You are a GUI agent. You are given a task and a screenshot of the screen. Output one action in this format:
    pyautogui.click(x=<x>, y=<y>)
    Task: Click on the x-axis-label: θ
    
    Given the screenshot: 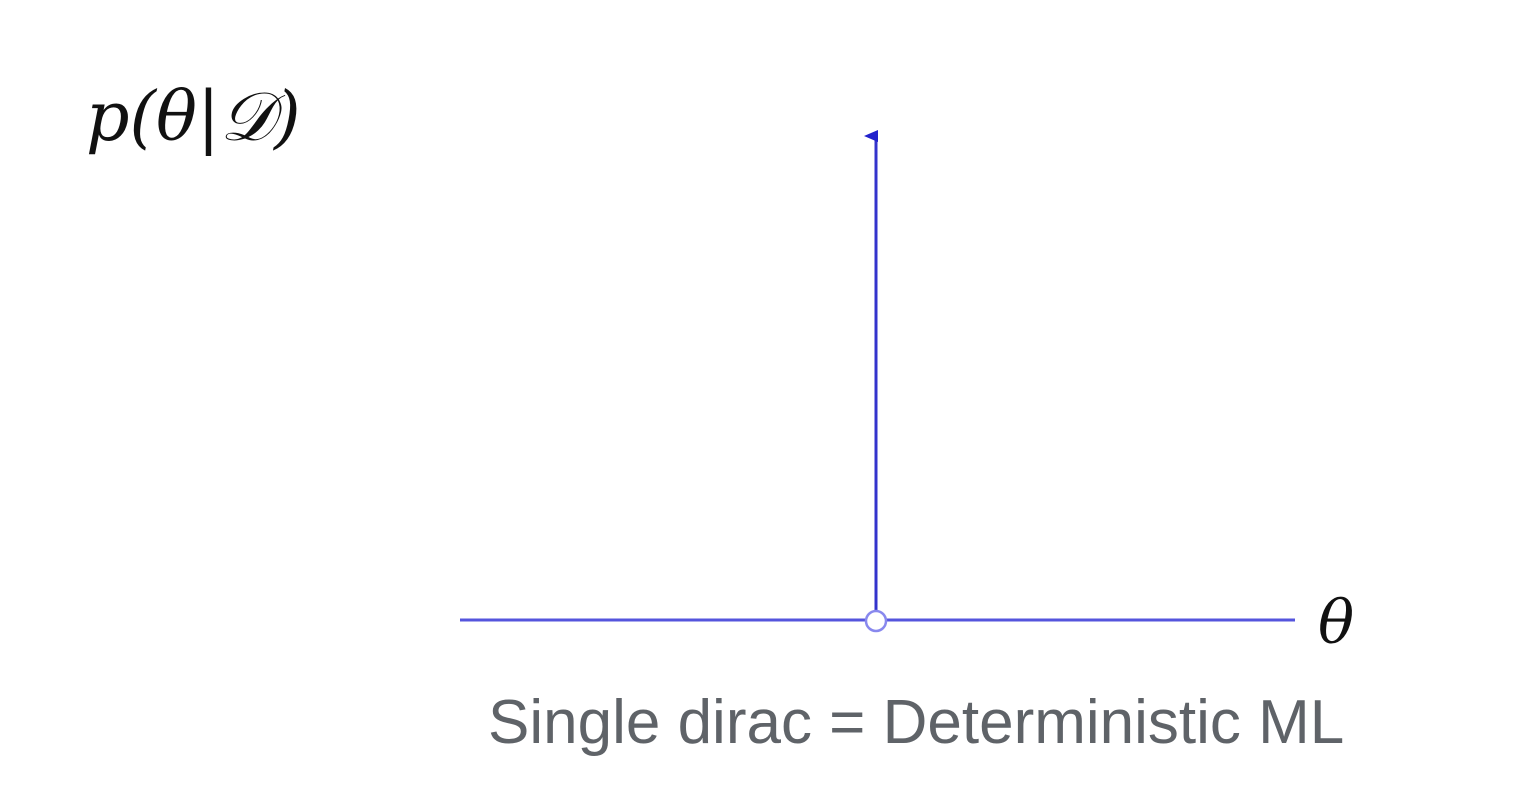 What is the action you would take?
    pyautogui.click(x=1336, y=623)
    